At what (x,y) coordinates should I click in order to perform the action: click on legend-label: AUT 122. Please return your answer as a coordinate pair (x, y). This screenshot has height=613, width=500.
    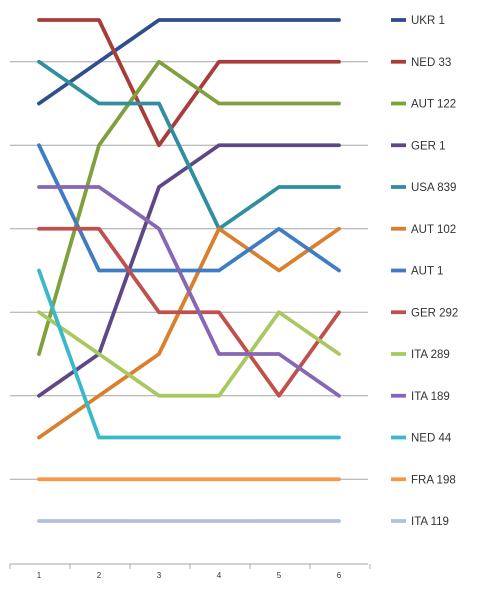
    Looking at the image, I should click on (433, 105).